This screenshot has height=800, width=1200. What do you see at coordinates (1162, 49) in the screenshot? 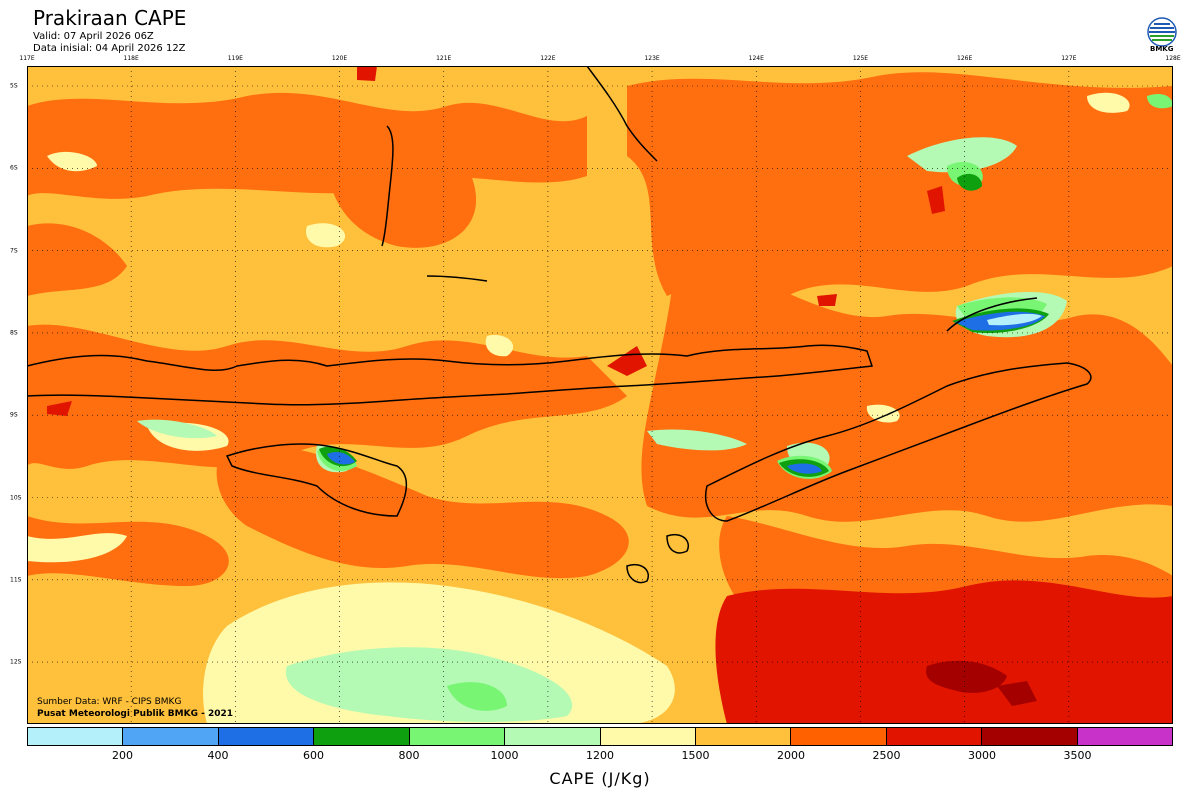
I see `logo-label: BMKG` at bounding box center [1162, 49].